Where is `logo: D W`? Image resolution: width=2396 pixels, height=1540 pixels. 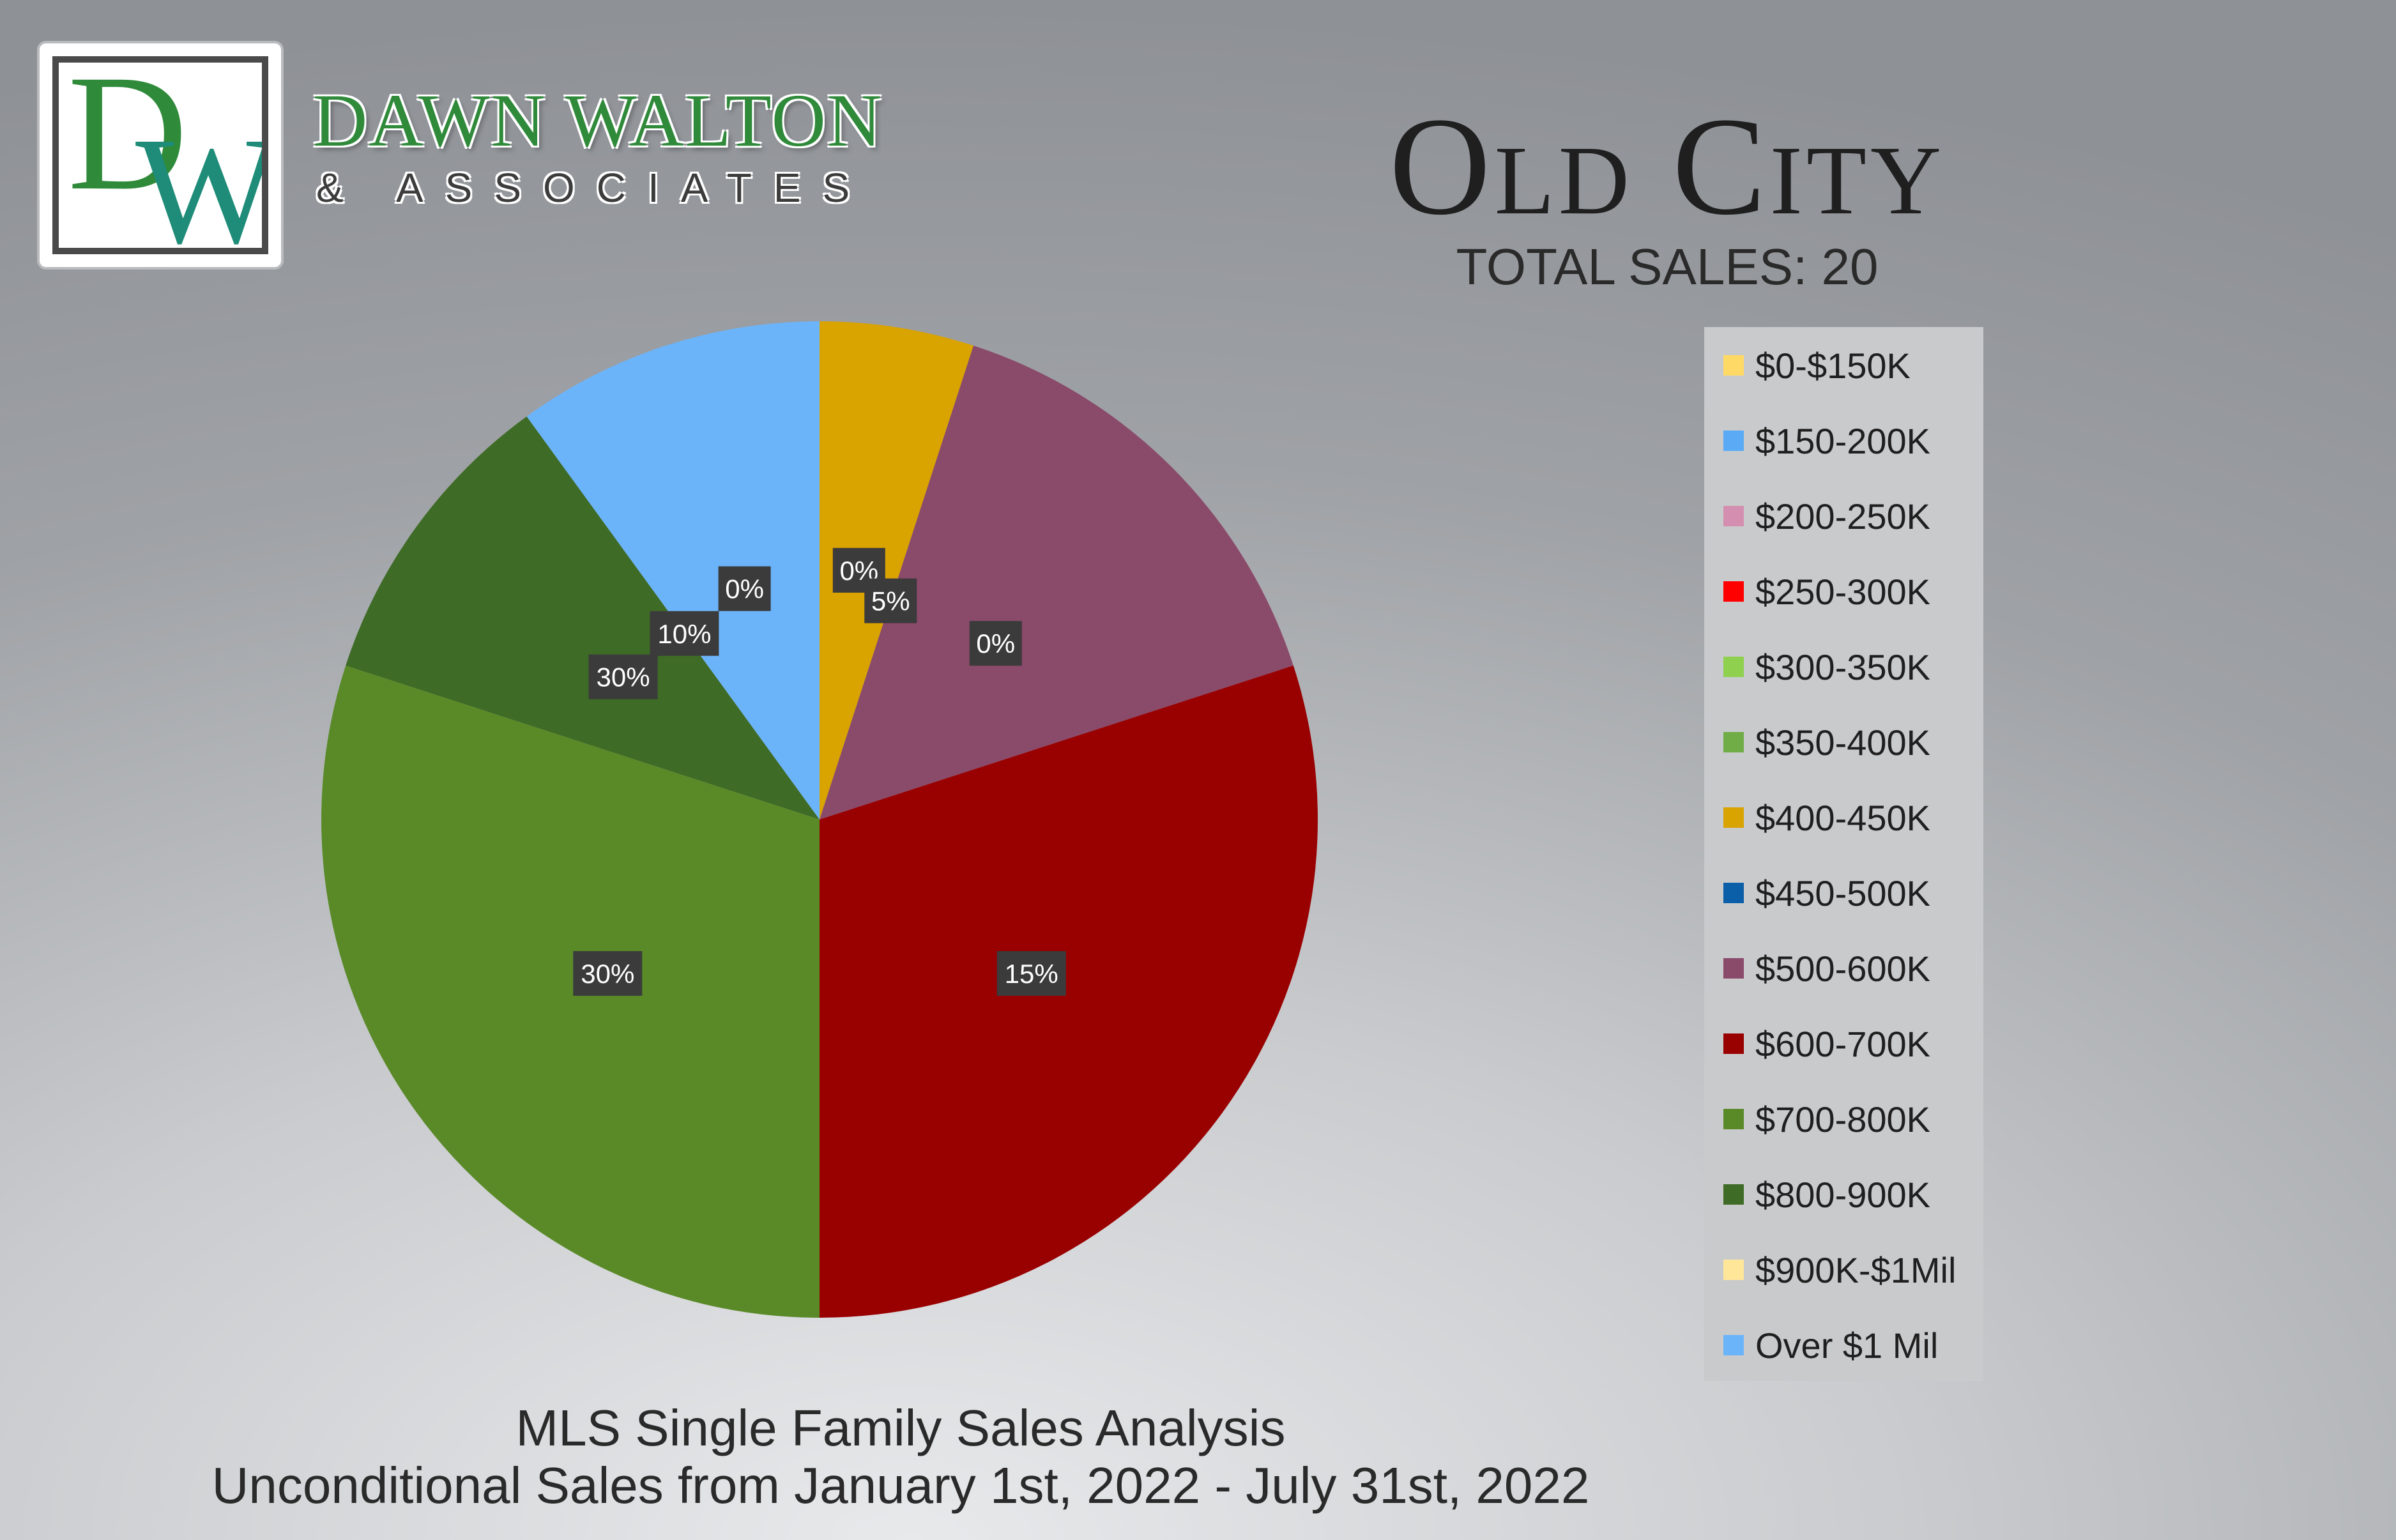
logo: D W is located at coordinates (160, 155).